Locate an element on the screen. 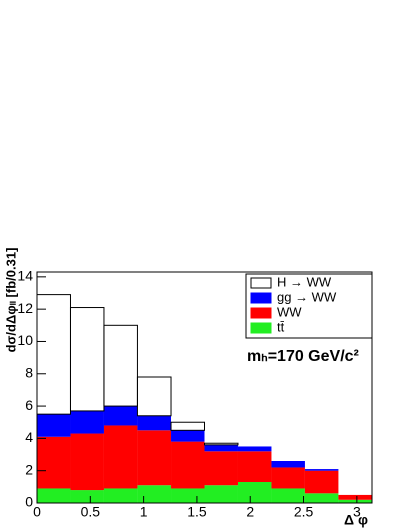 Image resolution: width=409 pixels, height=529 pixels. y-tick-label: 12 is located at coordinates (25, 308).